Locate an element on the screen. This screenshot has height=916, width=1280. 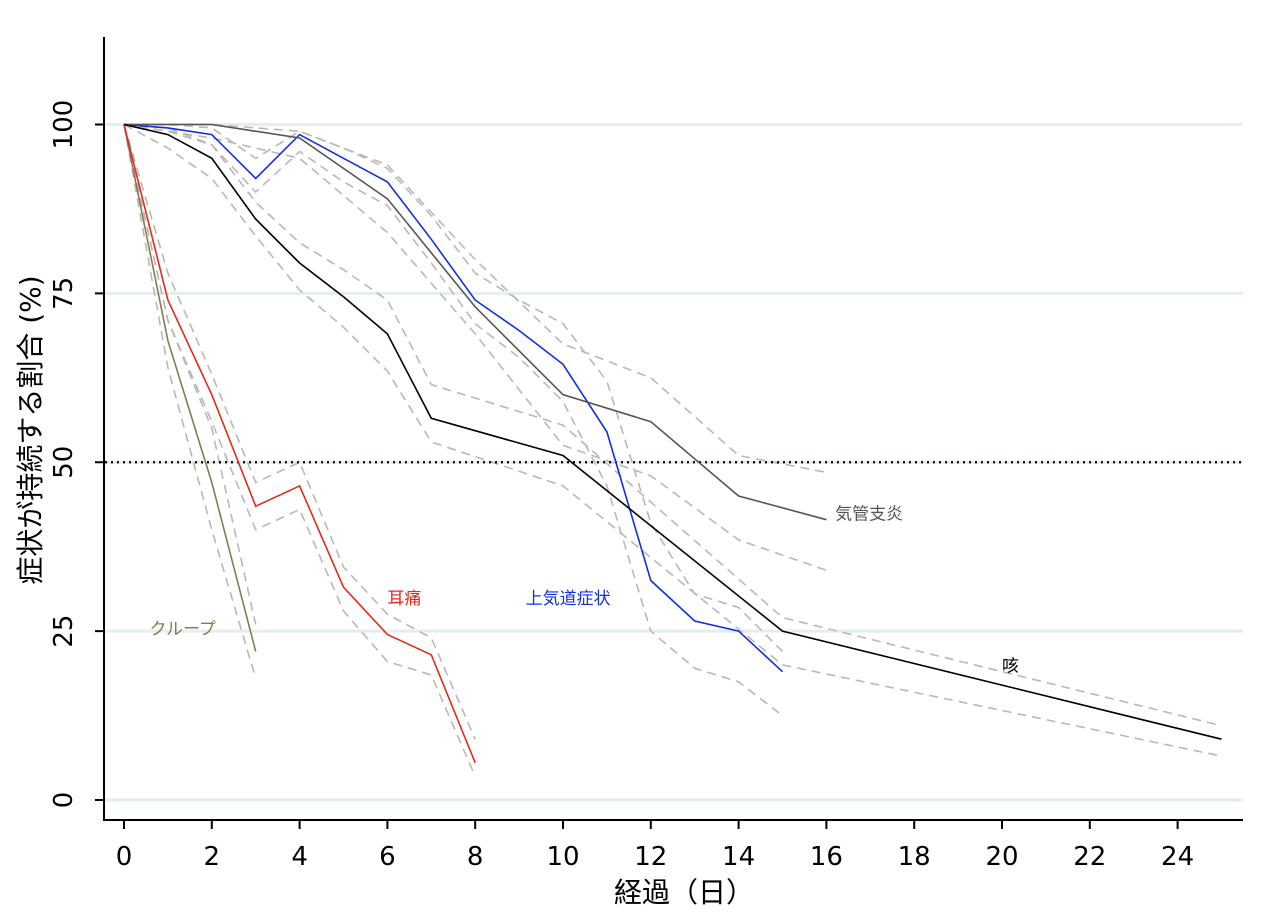
series-label-3: 気管支炎 is located at coordinates (869, 515).